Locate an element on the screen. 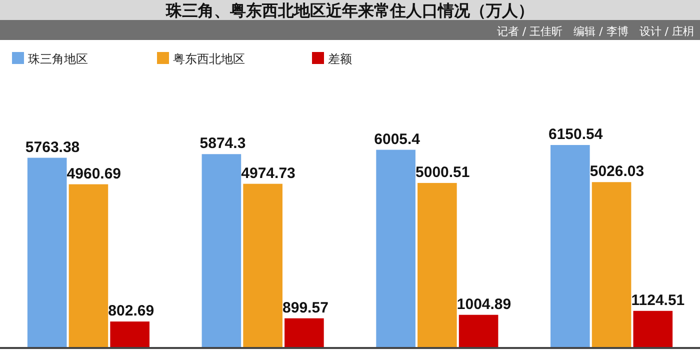  data-label: 1004.89 is located at coordinates (484, 304).